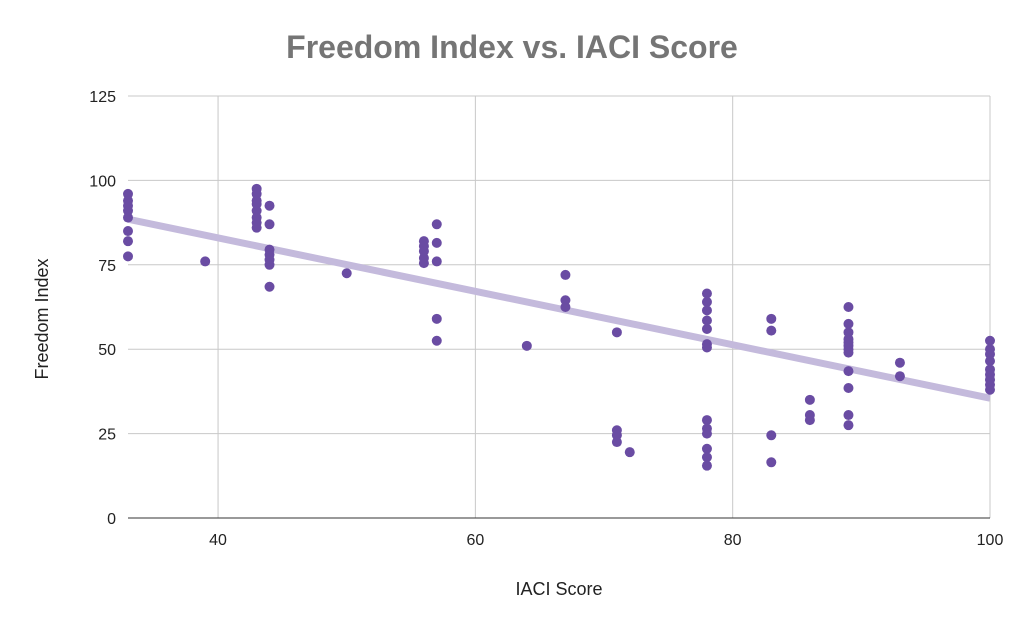 The height and width of the screenshot is (631, 1024). What do you see at coordinates (111, 519) in the screenshot?
I see `y-tick-label: 0` at bounding box center [111, 519].